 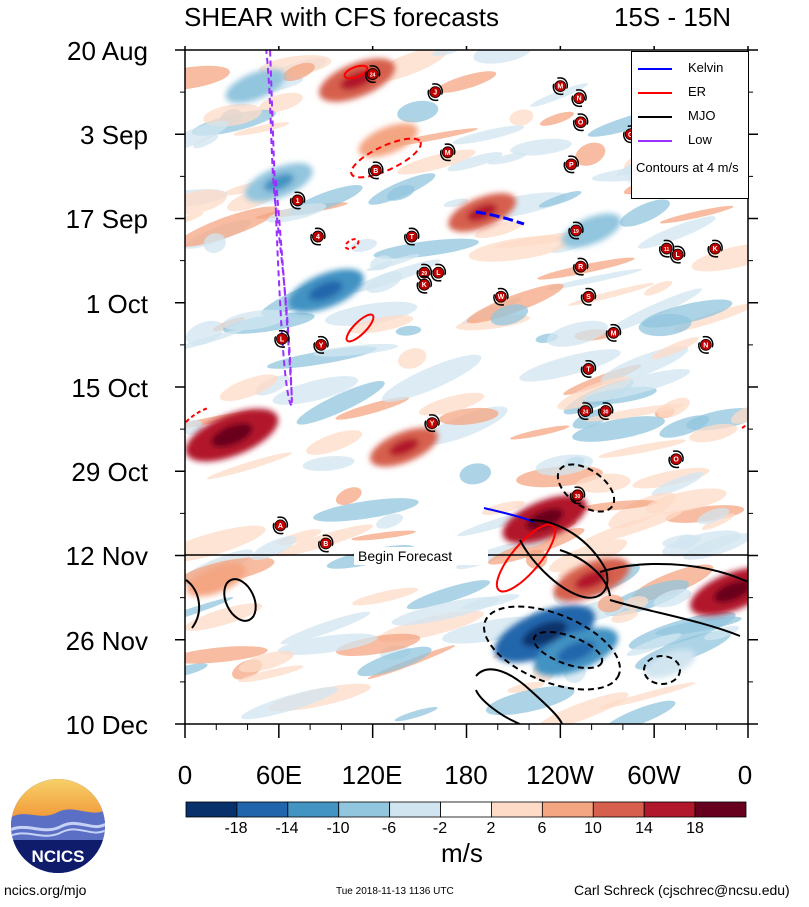 What do you see at coordinates (107, 51) in the screenshot?
I see `y-tick-label: 20 Aug` at bounding box center [107, 51].